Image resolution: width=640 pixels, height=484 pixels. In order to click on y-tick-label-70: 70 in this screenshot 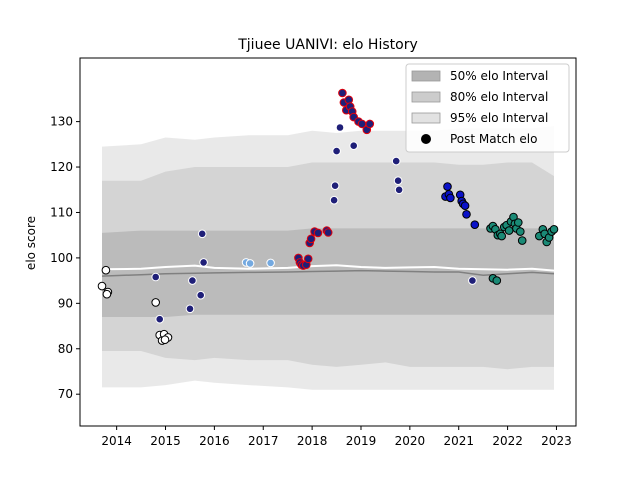, I will do `click(65, 394)`.